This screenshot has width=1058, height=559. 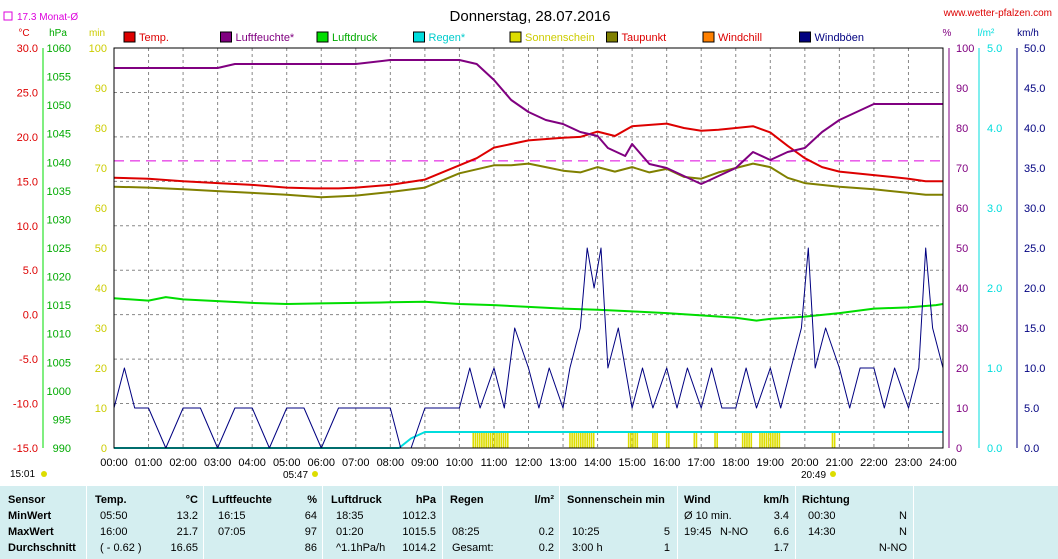 I want to click on humidity-value: 86, so click(x=310, y=548).